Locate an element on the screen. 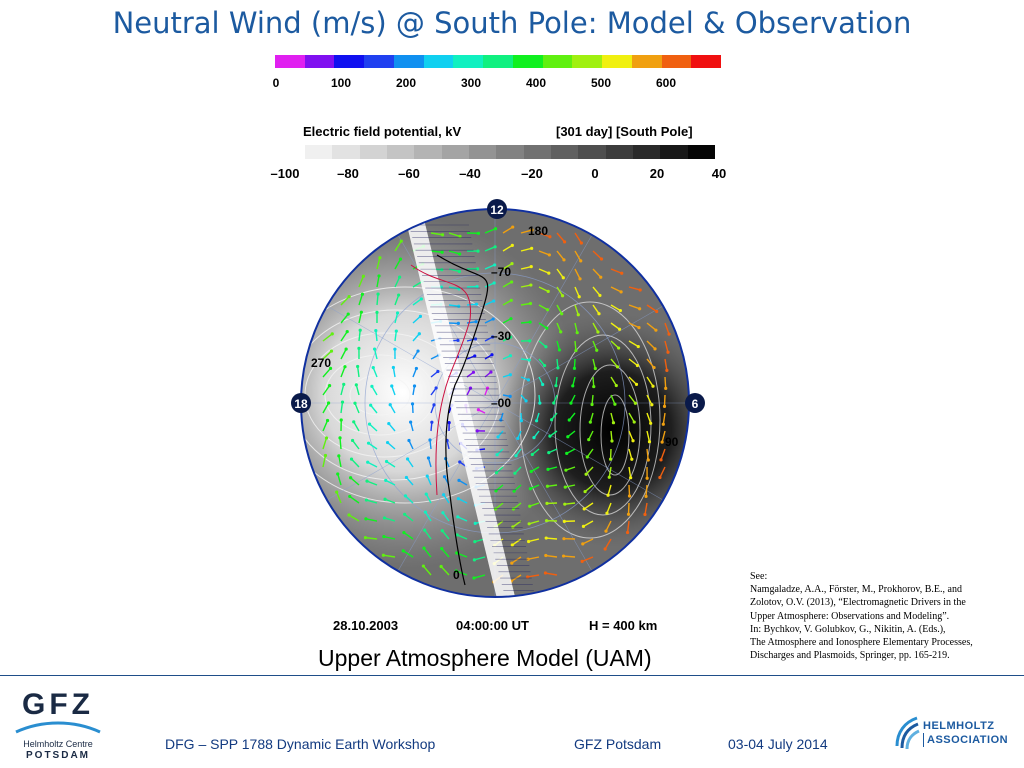  svg-text: 12 is located at coordinates (497, 210).